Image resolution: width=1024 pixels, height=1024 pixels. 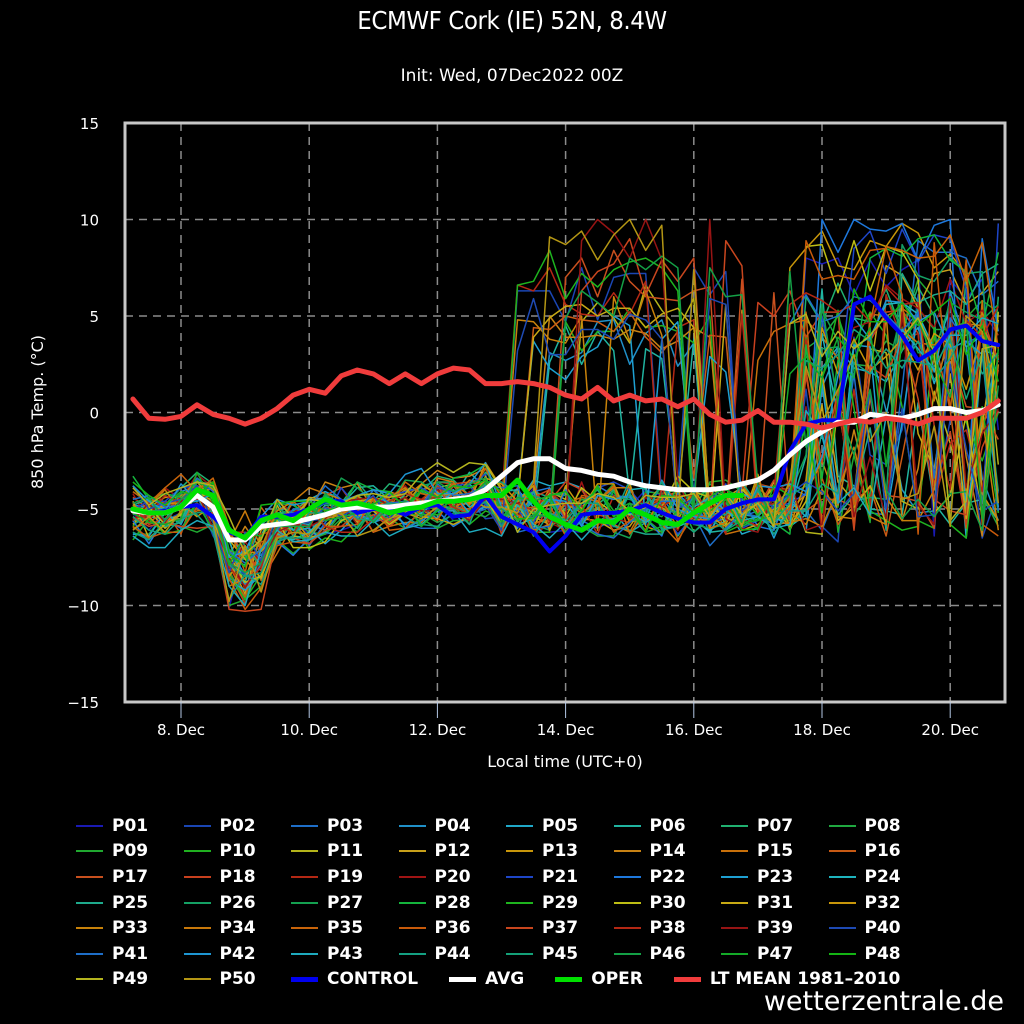 What do you see at coordinates (130, 903) in the screenshot?
I see `legend-item-p25: P25` at bounding box center [130, 903].